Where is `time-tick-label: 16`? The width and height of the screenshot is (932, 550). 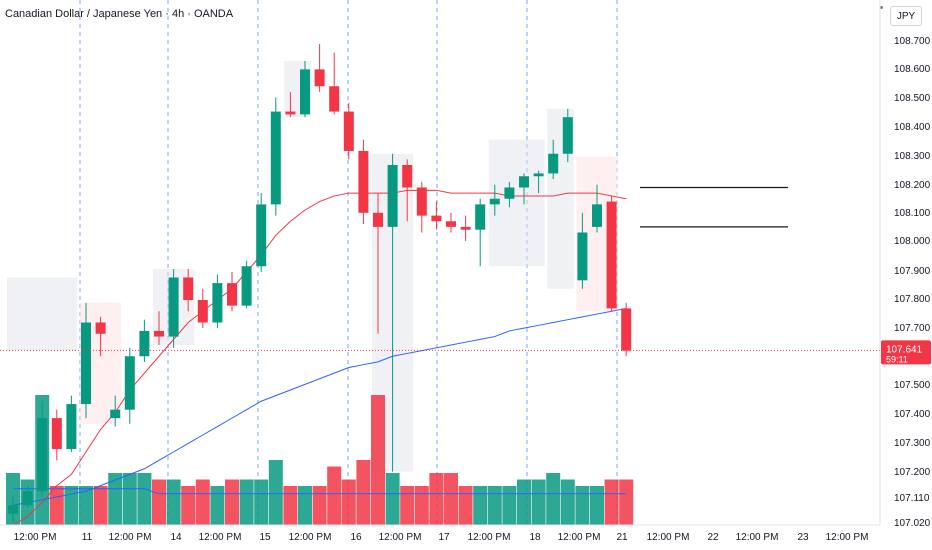 time-tick-label: 16 is located at coordinates (356, 537).